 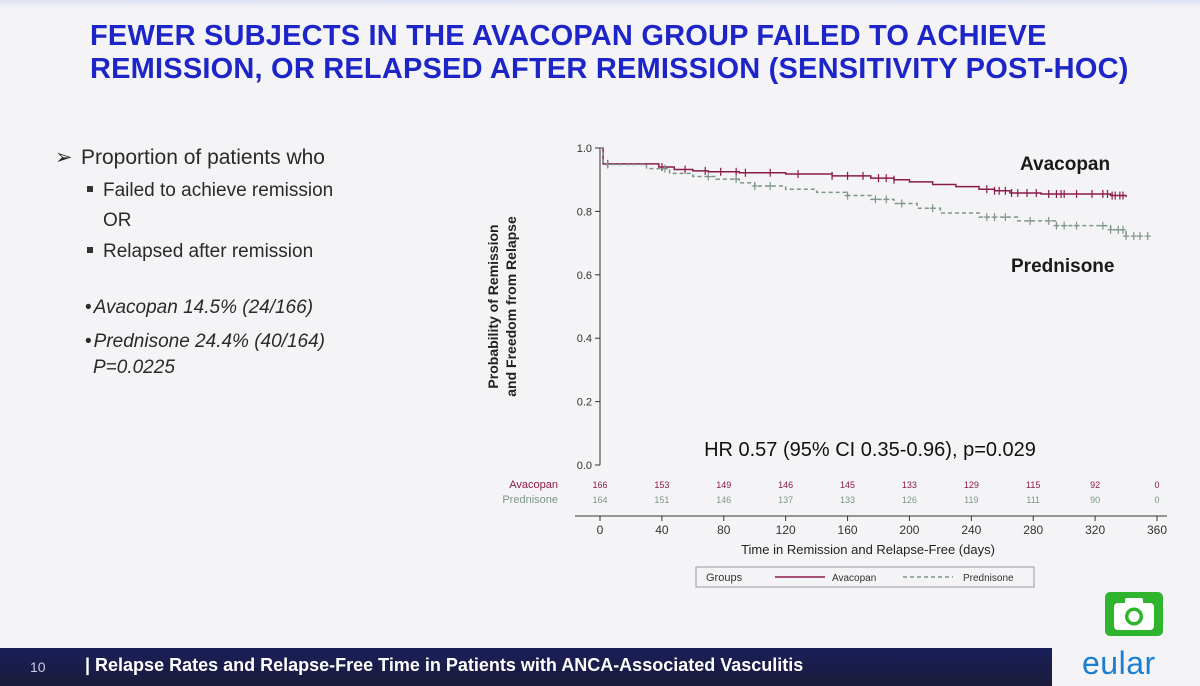 I want to click on risk-table-count: 137, so click(x=785, y=500).